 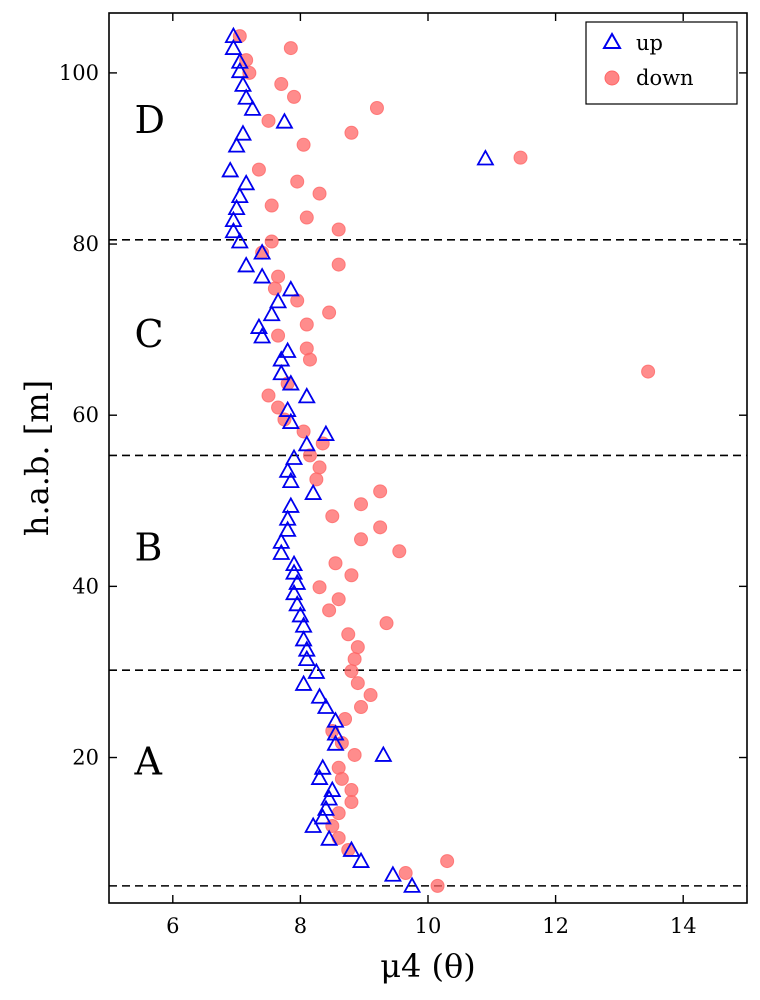 I want to click on x-tick-label: 10, so click(x=428, y=926).